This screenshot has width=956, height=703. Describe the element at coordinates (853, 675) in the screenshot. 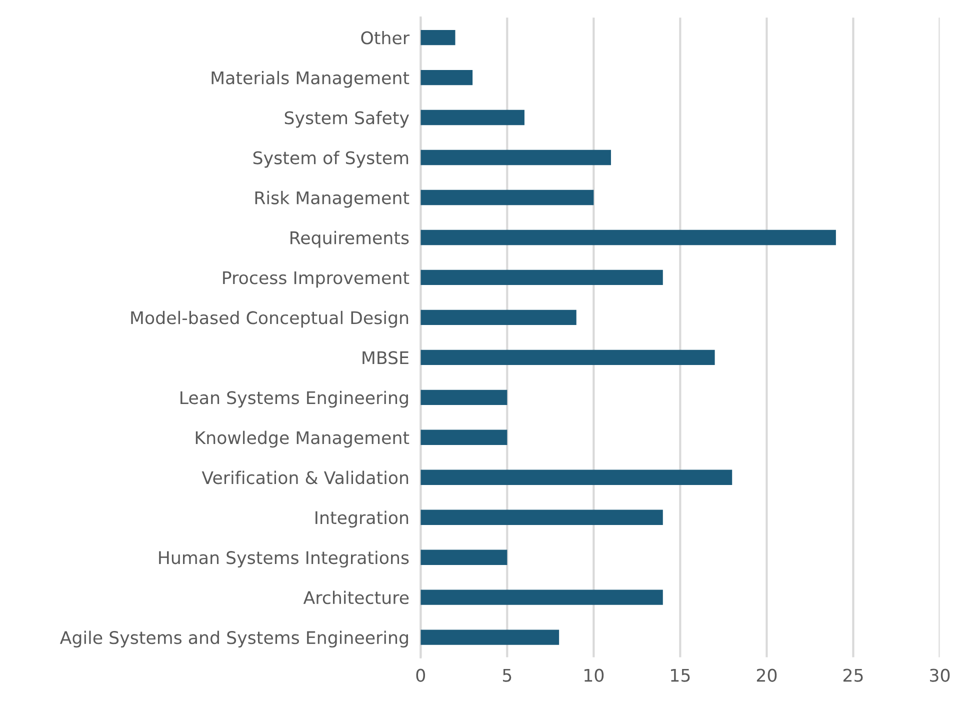

I see `x-tick-label: 25` at that location.